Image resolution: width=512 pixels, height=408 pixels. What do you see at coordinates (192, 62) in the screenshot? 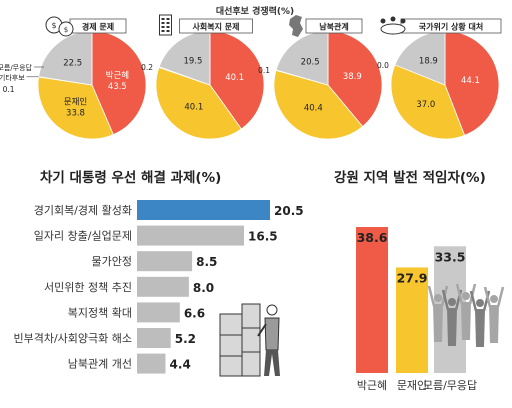
I see `slice-value-label: 19.5` at bounding box center [192, 62].